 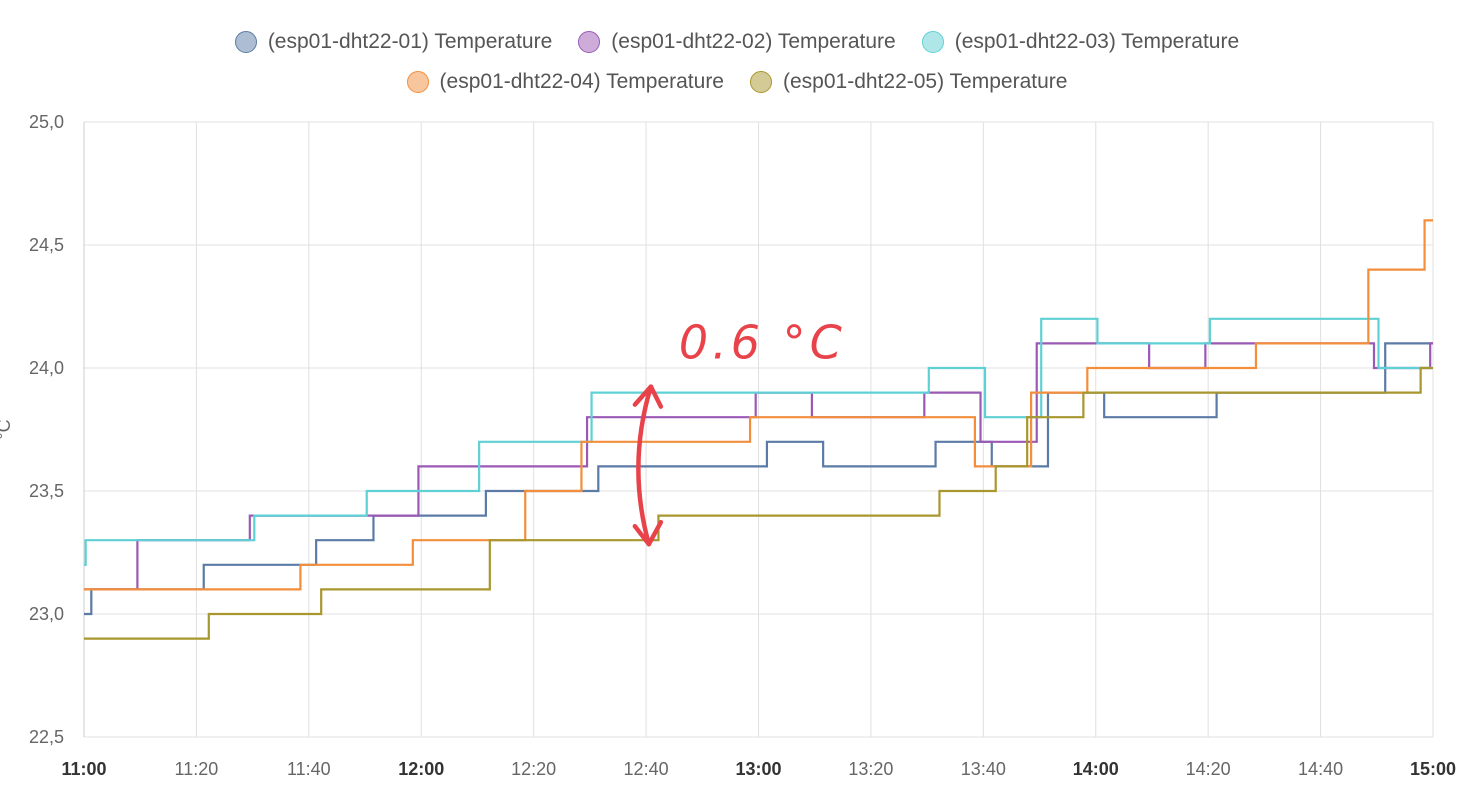 What do you see at coordinates (1096, 769) in the screenshot?
I see `x-tick-label: 14:00` at bounding box center [1096, 769].